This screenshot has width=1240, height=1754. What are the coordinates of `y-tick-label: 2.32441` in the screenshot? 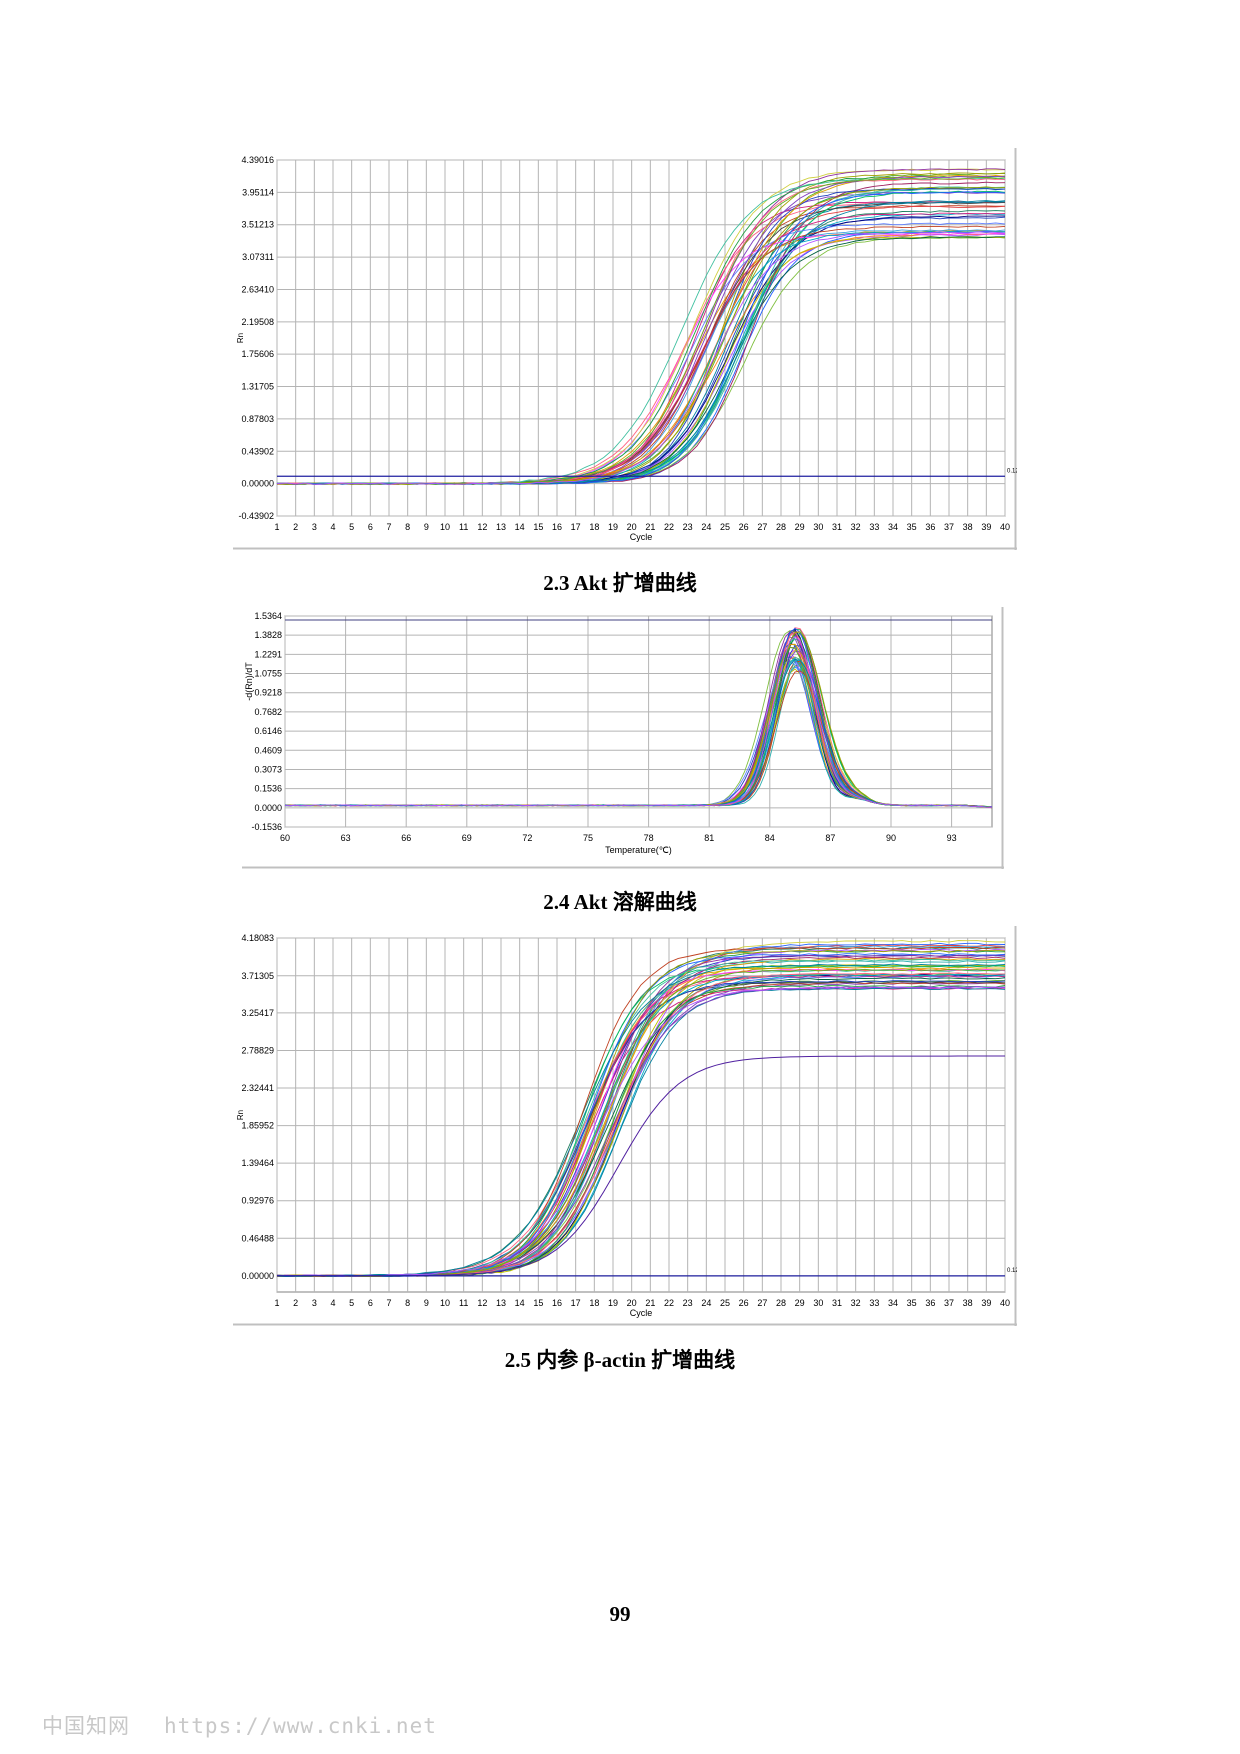 It's located at (257, 1088).